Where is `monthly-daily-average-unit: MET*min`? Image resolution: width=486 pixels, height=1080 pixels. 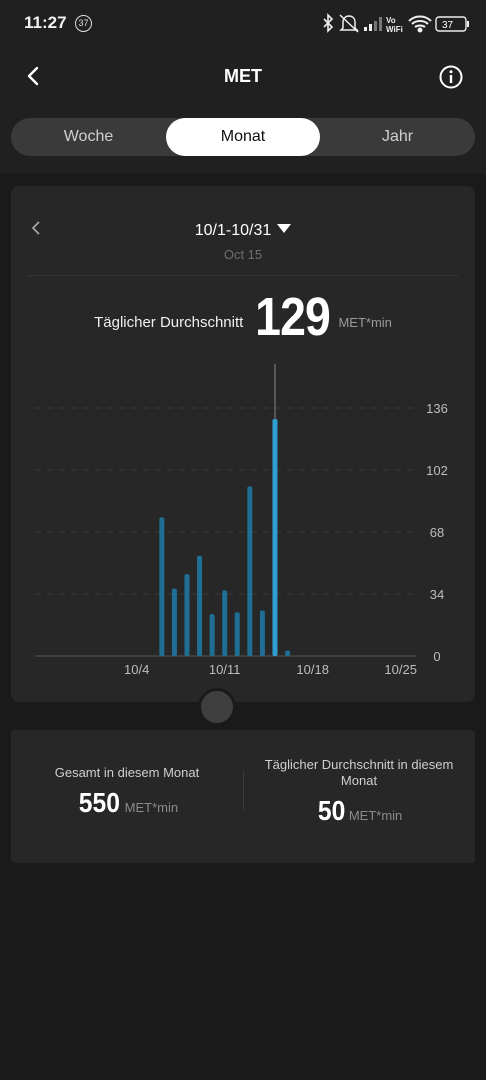
monthly-daily-average-unit: MET*min is located at coordinates (375, 815).